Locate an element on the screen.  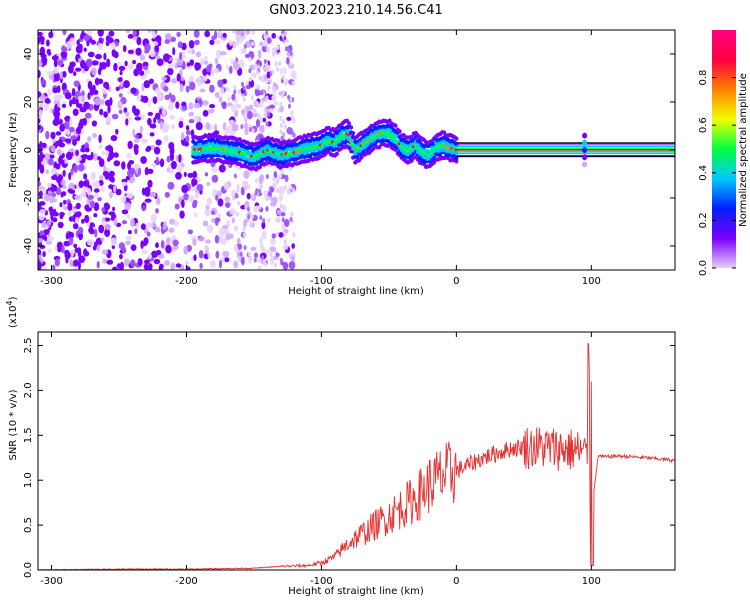
x-tick-label: 0 is located at coordinates (456, 281).